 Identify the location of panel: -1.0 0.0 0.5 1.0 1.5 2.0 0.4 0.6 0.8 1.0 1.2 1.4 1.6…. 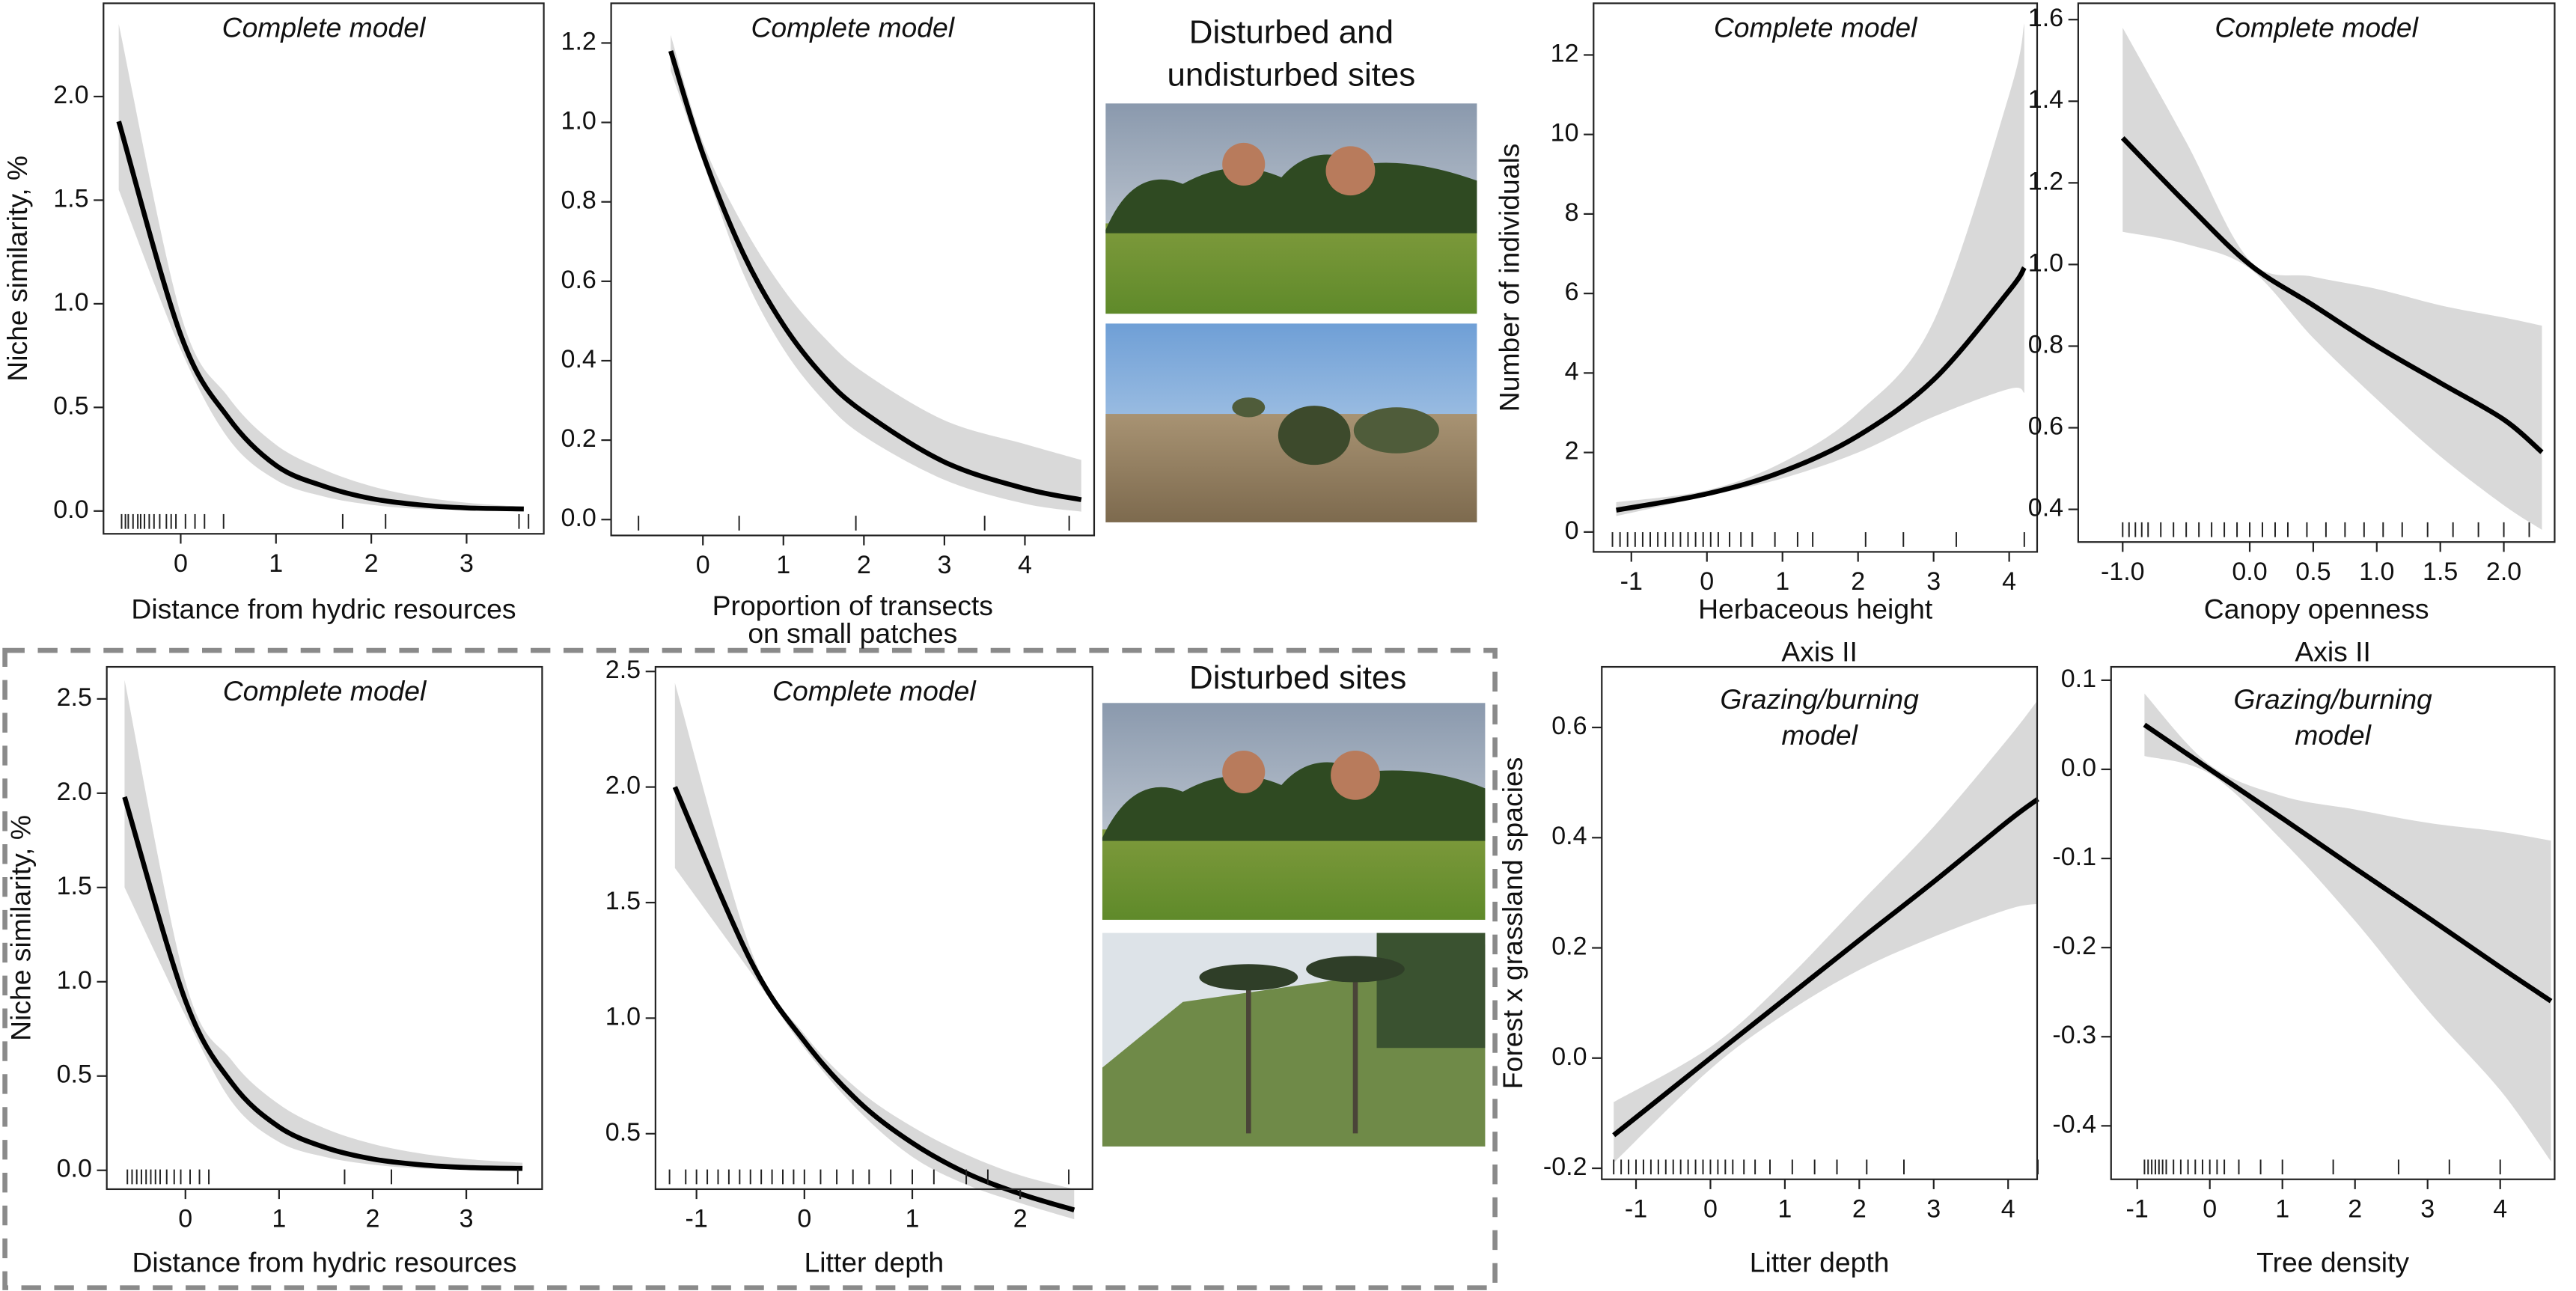
(2292, 313).